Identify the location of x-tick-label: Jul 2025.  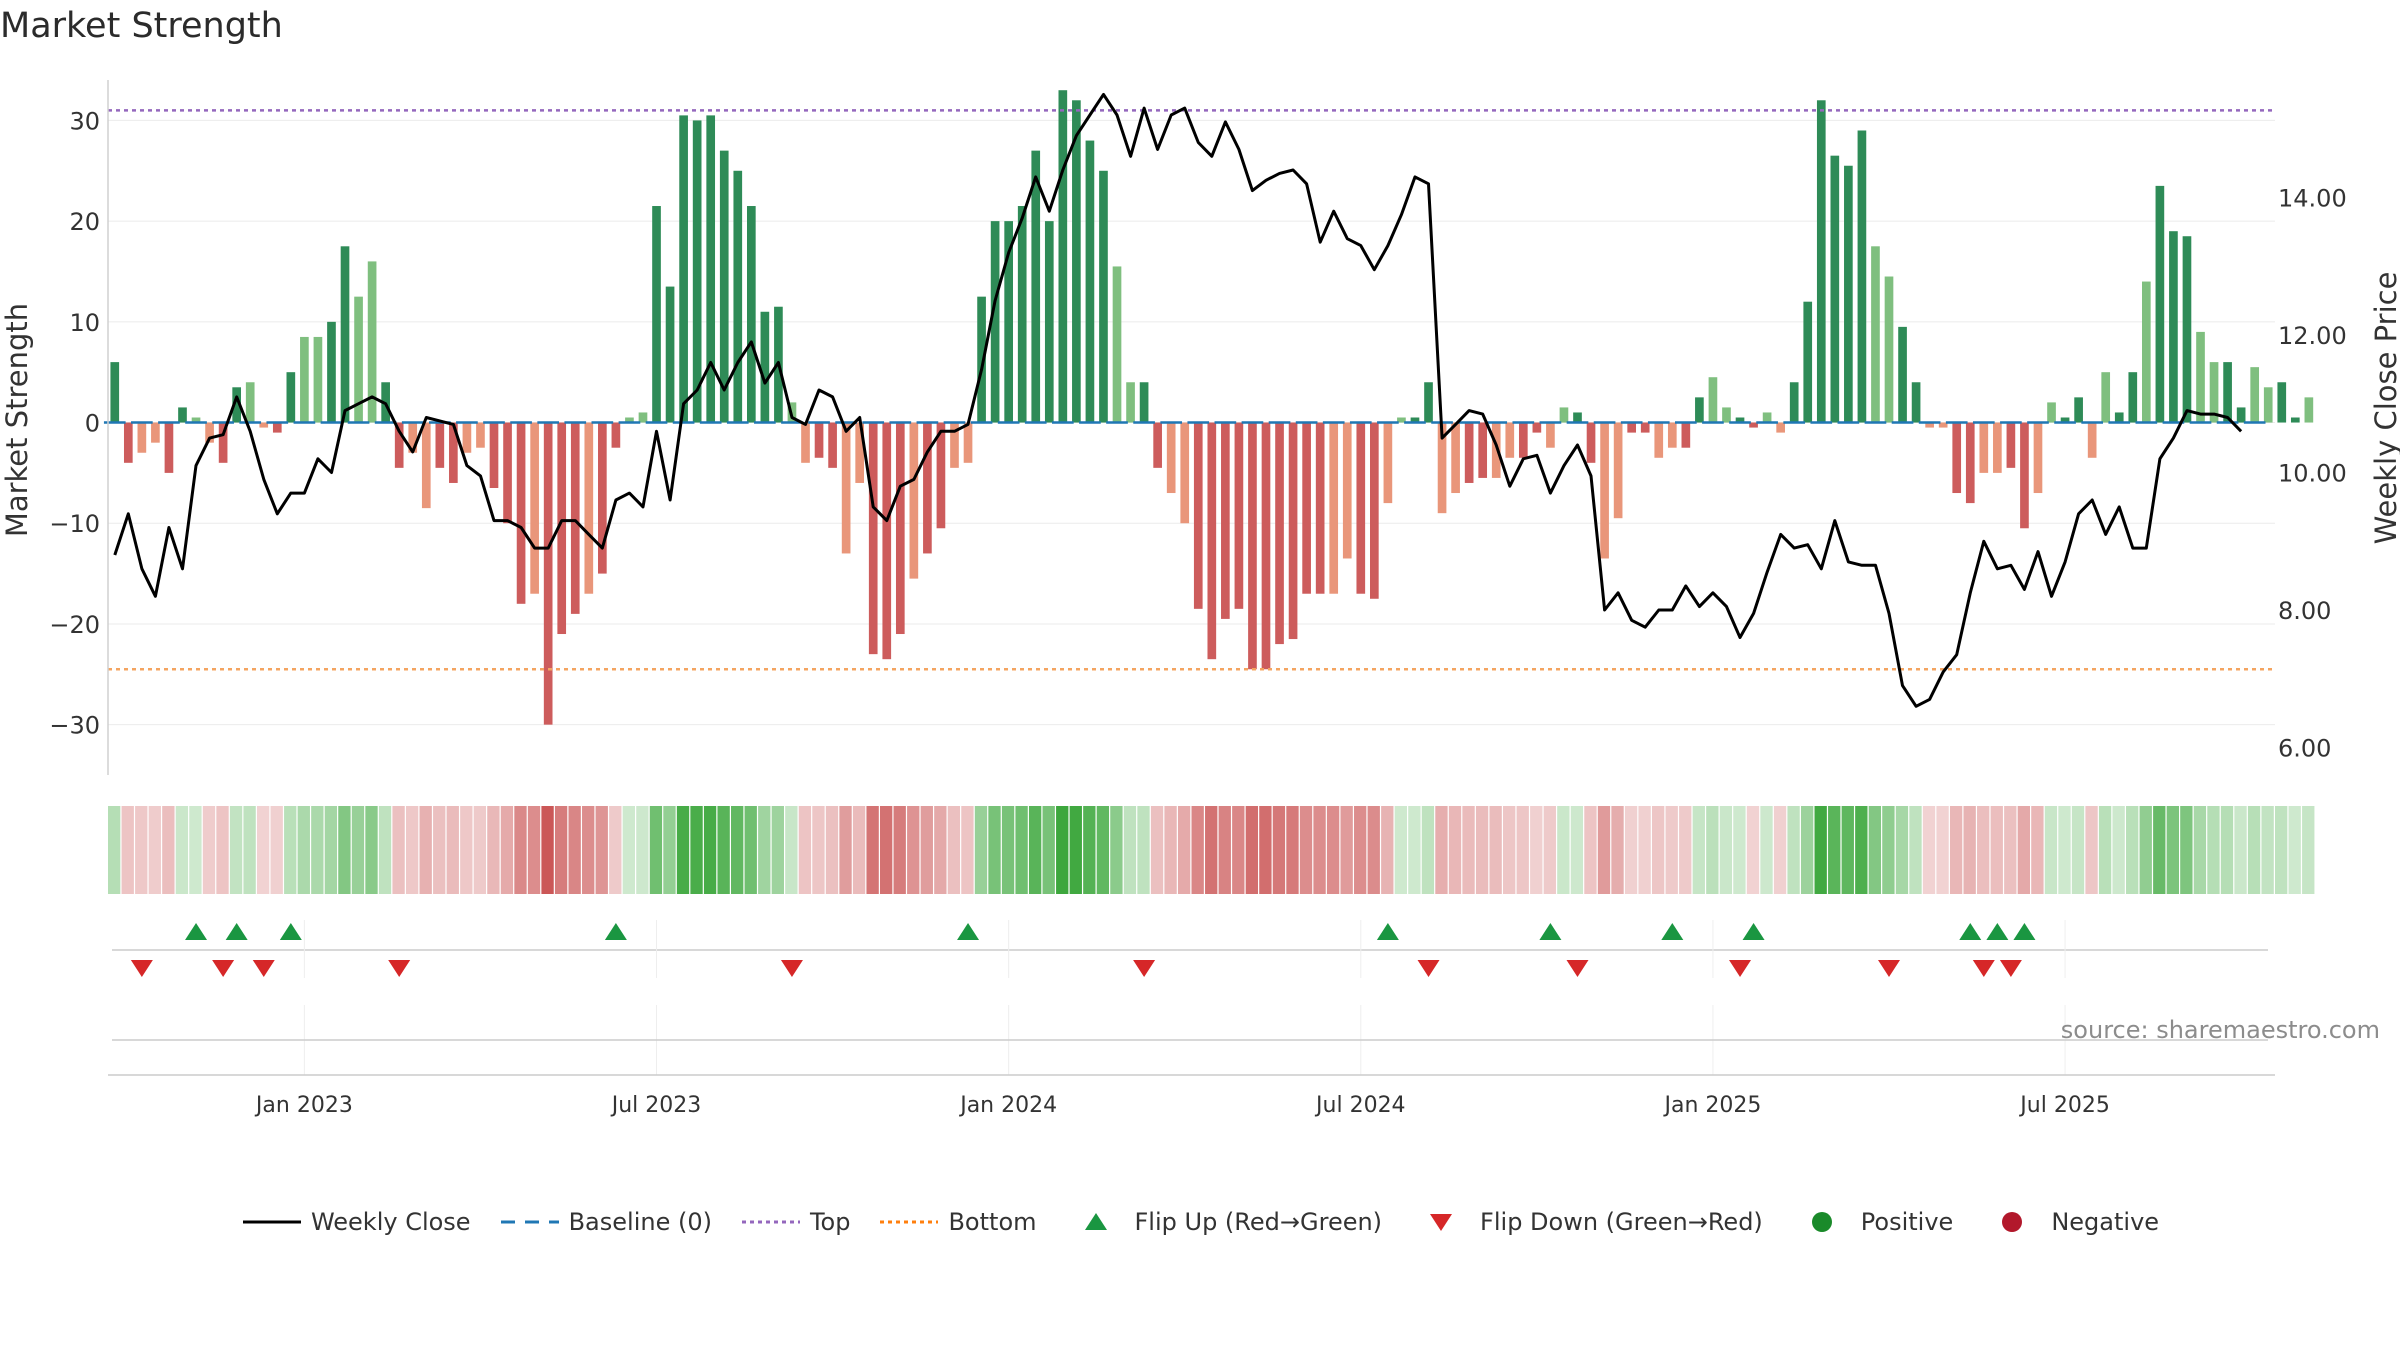
(2064, 1105).